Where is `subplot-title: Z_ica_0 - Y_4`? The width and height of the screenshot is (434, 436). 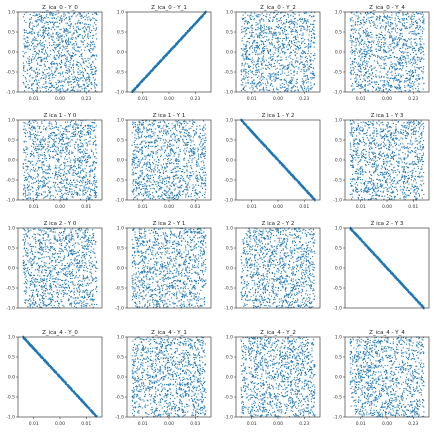
subplot-title: Z_ica_0 - Y_4 is located at coordinates (387, 8).